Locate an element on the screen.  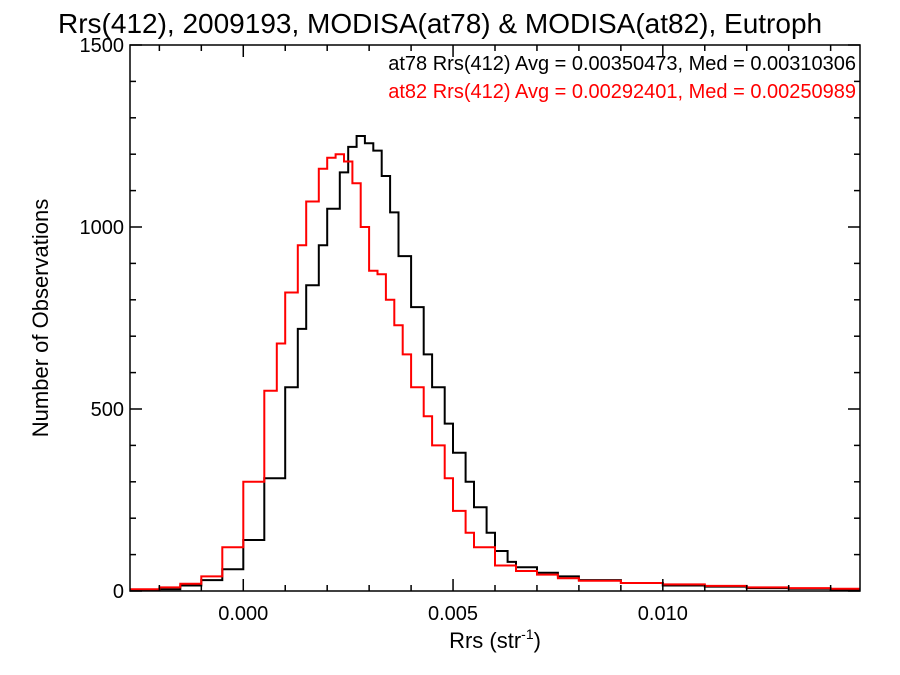
x-tick-label: 0.010 is located at coordinates (663, 614).